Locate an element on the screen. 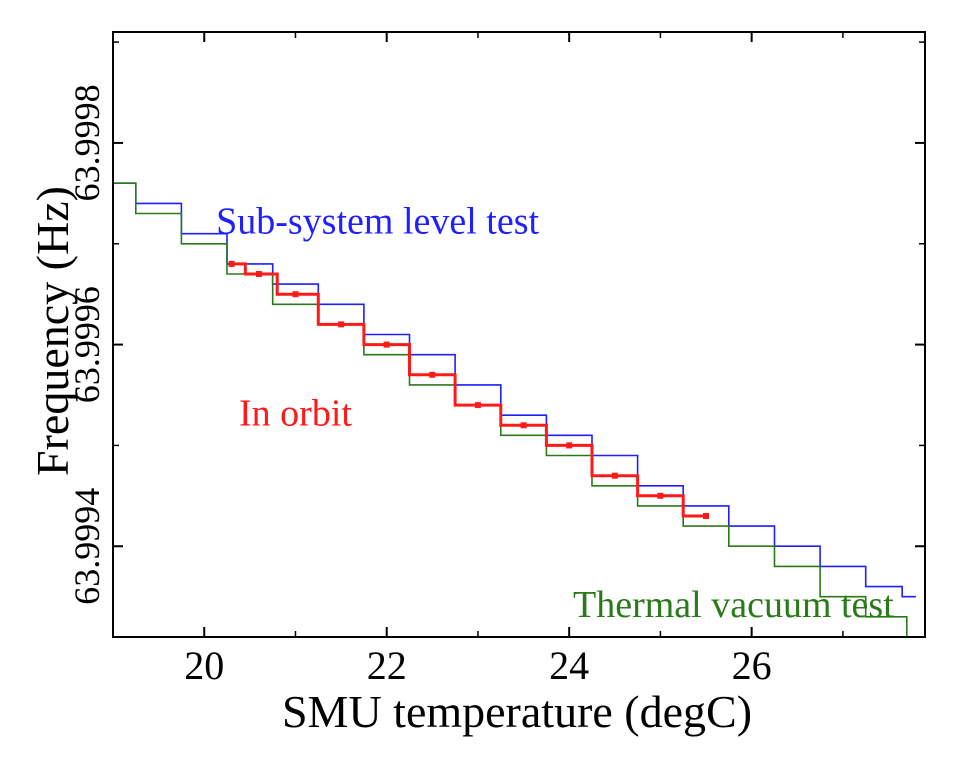 The width and height of the screenshot is (964, 763). y-axis-label: Frequency (Hz) is located at coordinates (52, 331).